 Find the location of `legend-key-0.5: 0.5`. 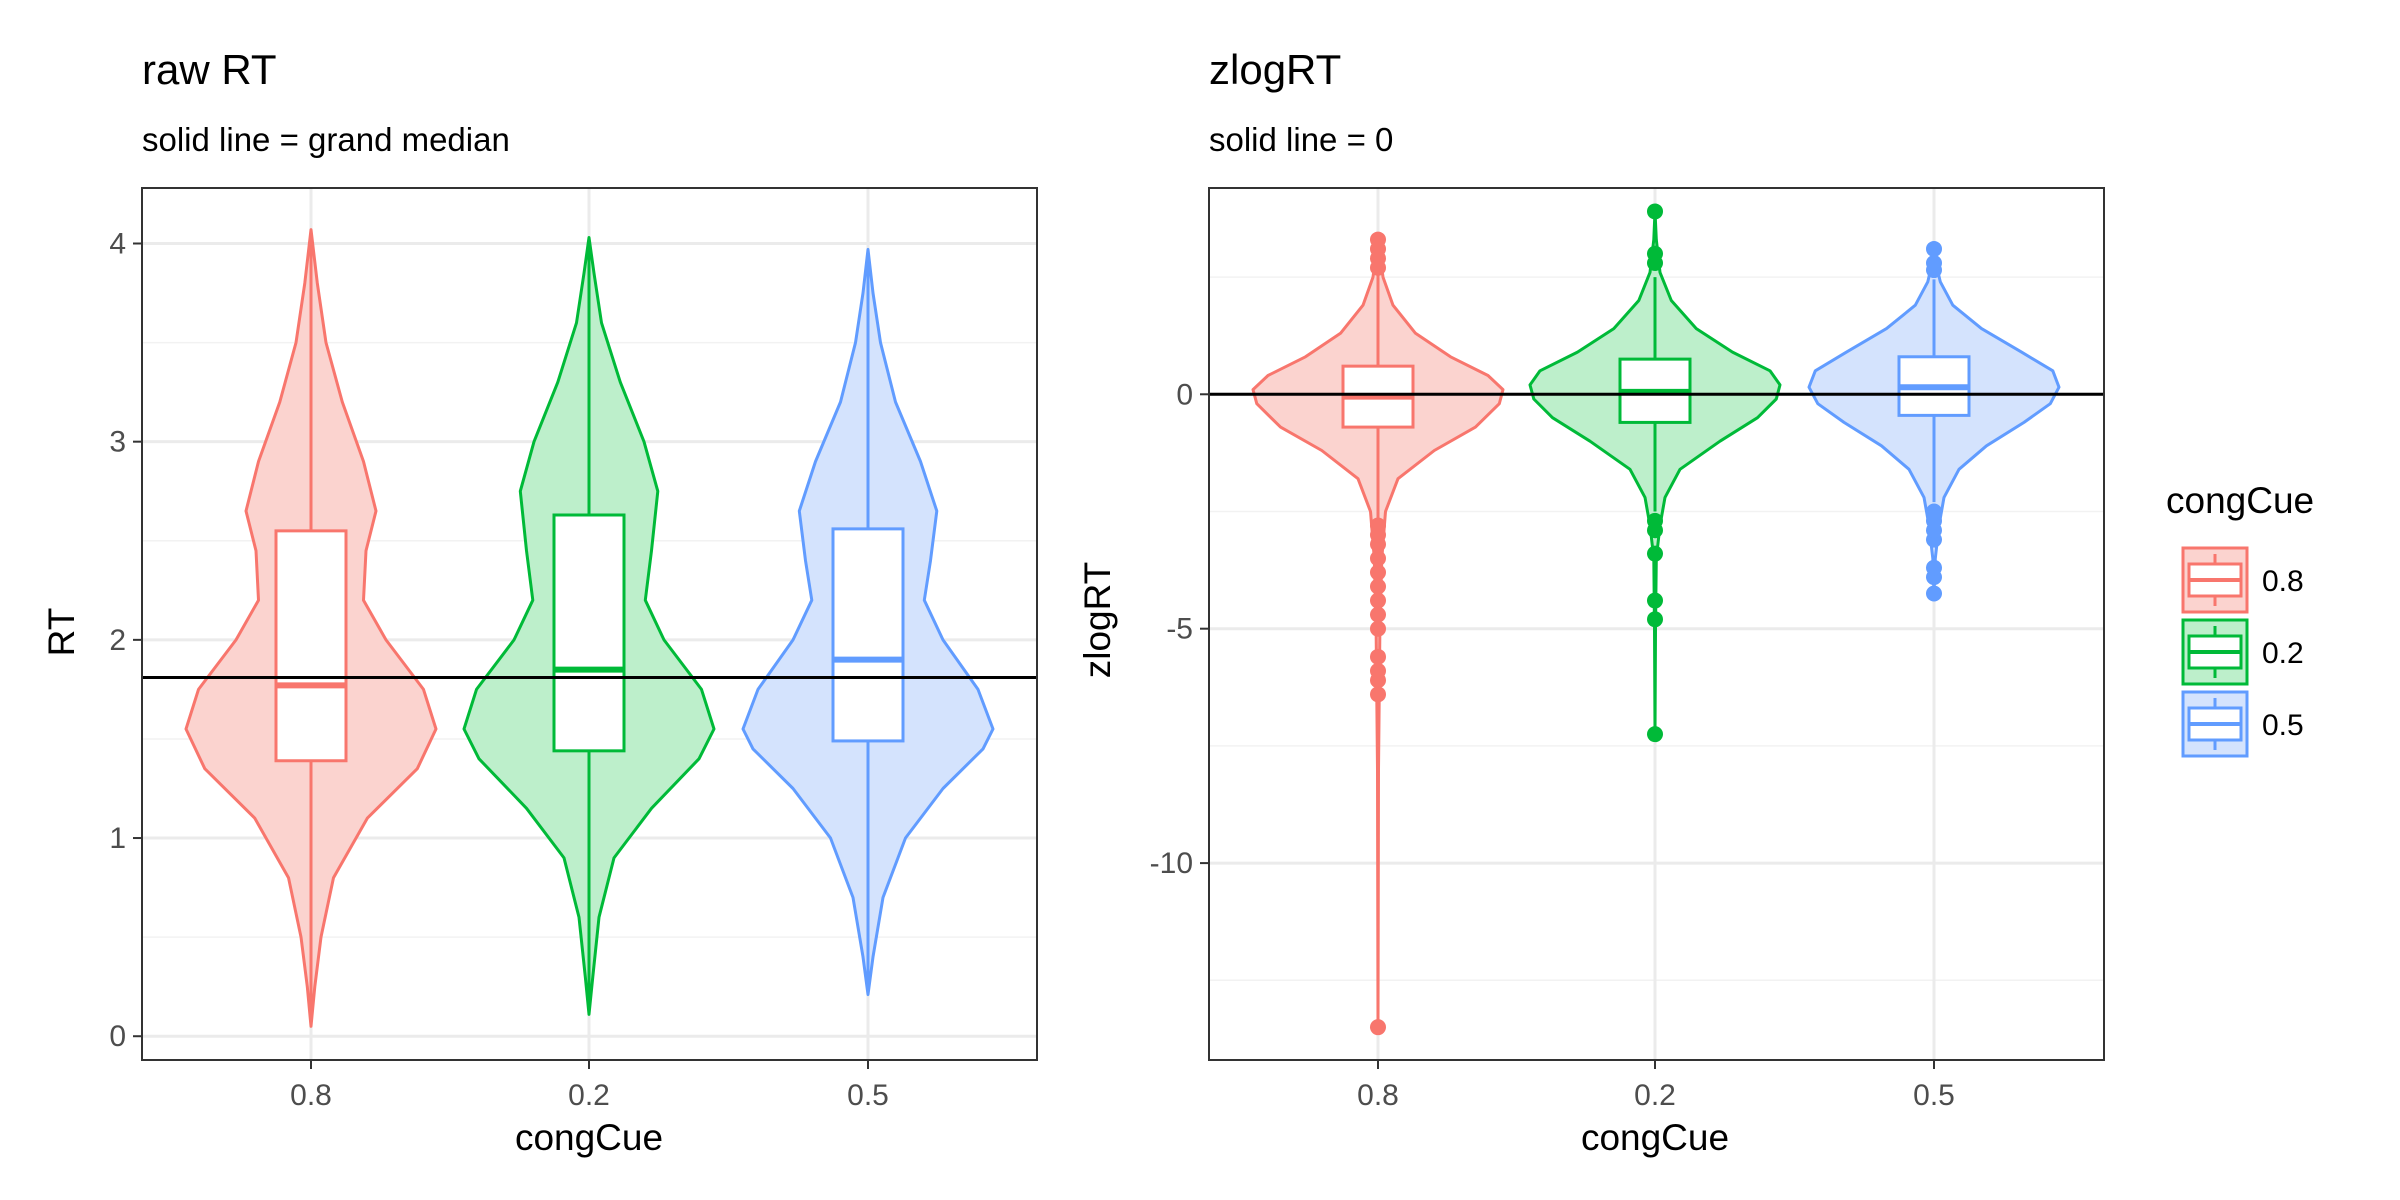

legend-key-0.5: 0.5 is located at coordinates (2242, 724).